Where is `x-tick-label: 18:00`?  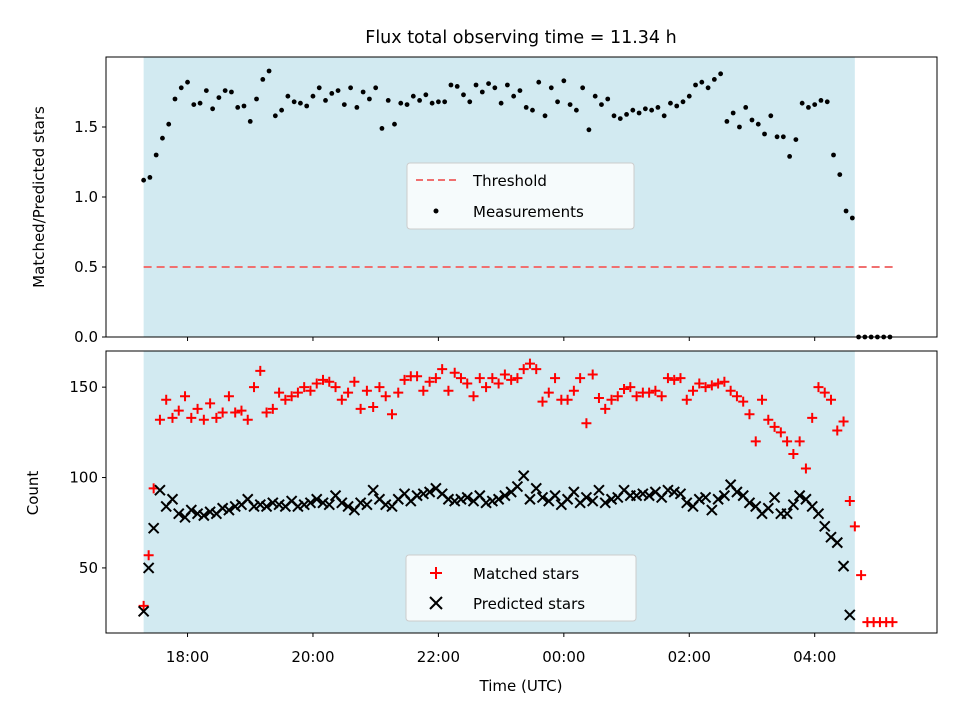 x-tick-label: 18:00 is located at coordinates (187, 657).